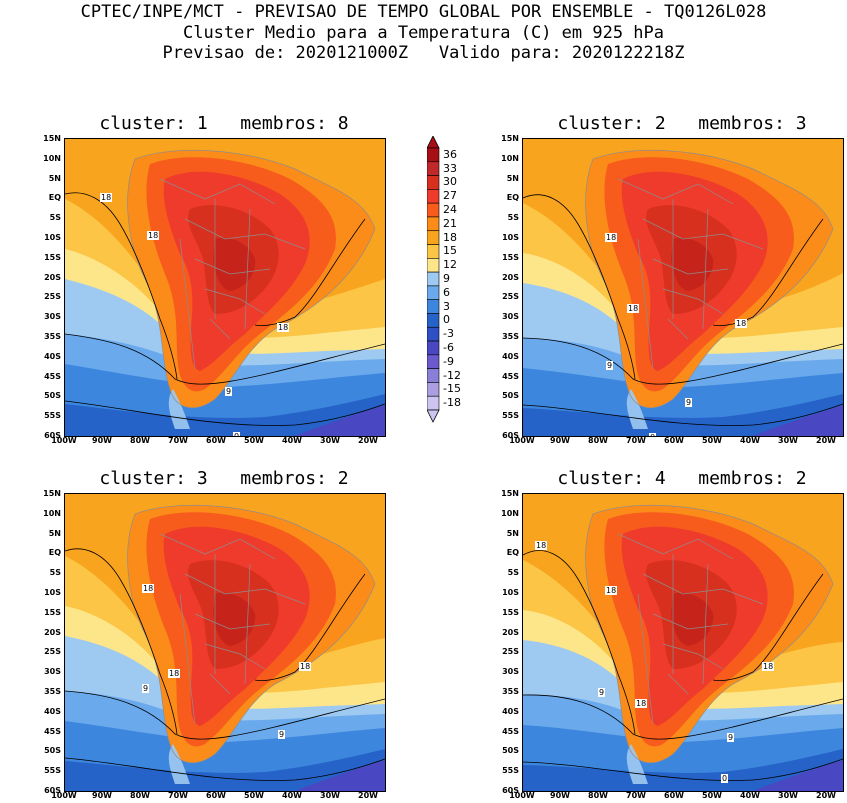 The image size is (847, 803). I want to click on temperature-field, so click(683, 287).